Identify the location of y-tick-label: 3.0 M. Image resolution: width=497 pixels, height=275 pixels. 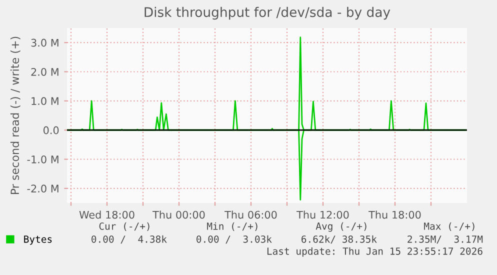
(44, 42).